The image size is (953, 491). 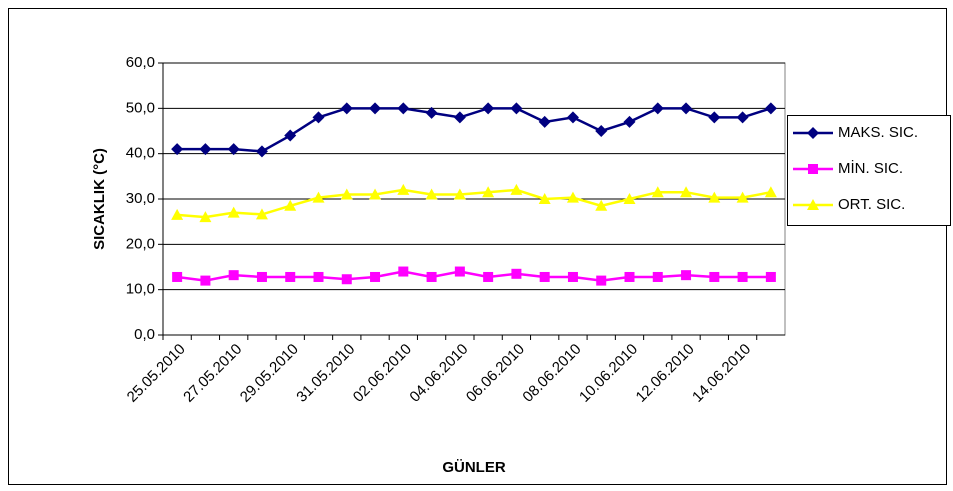 I want to click on y-tick-label: 10,0, so click(x=140, y=289).